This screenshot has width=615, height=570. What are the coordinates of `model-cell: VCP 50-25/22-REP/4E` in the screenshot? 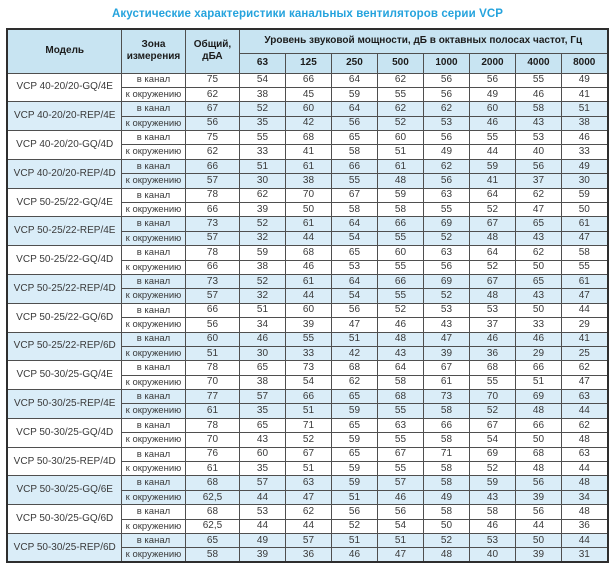 It's located at (64, 231).